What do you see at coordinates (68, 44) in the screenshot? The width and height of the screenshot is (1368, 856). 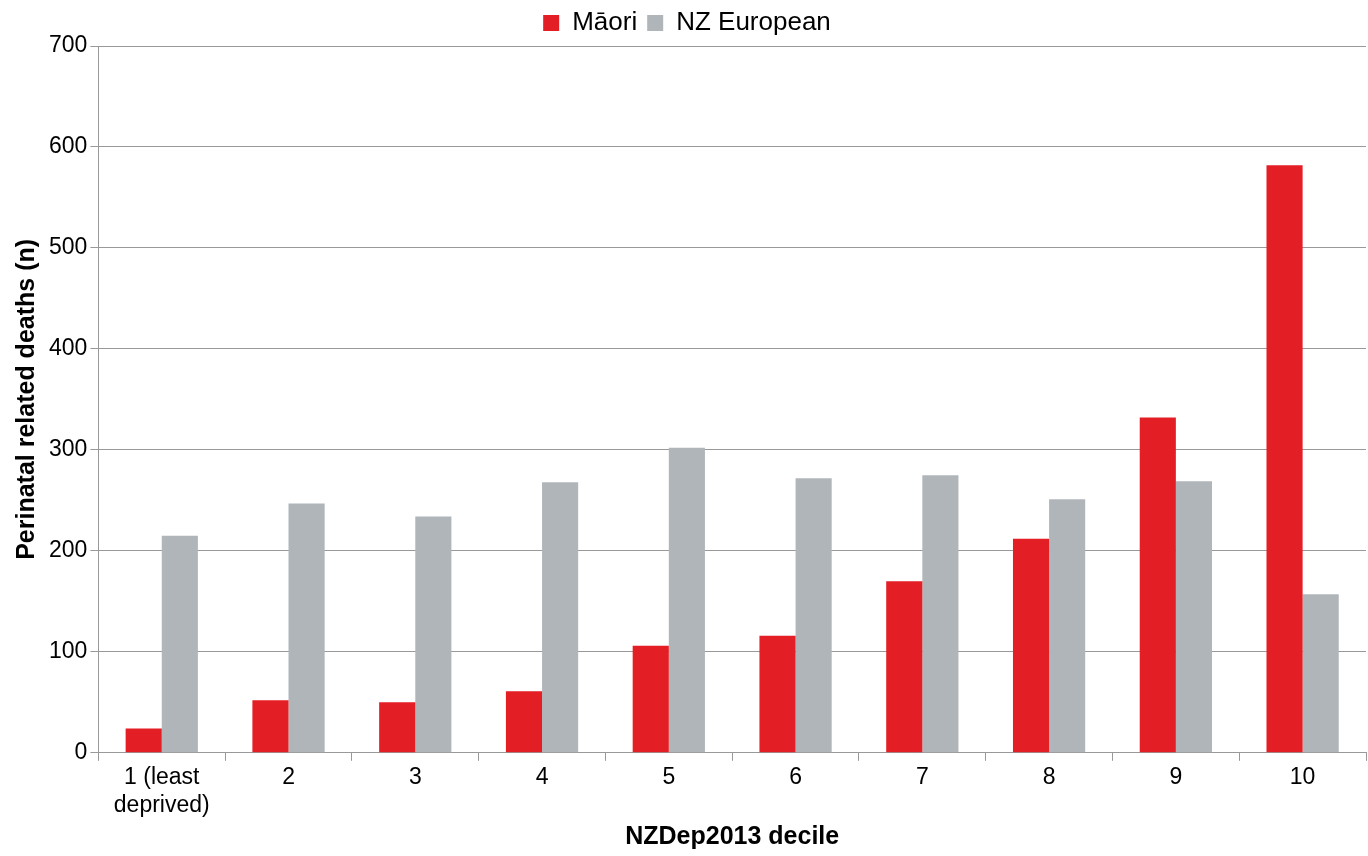 I see `y-tick-label: 700` at bounding box center [68, 44].